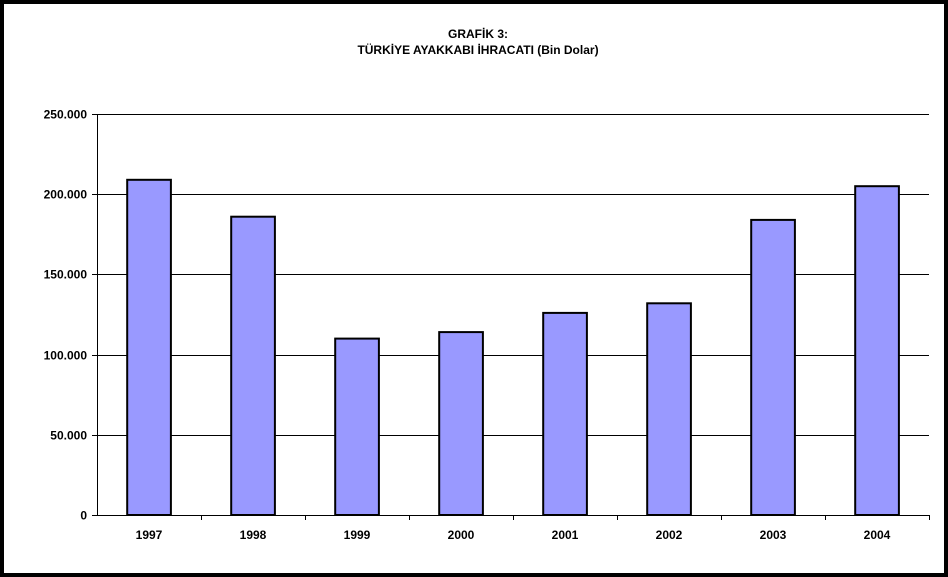  What do you see at coordinates (66, 195) in the screenshot?
I see `y-tick-label: 200.000` at bounding box center [66, 195].